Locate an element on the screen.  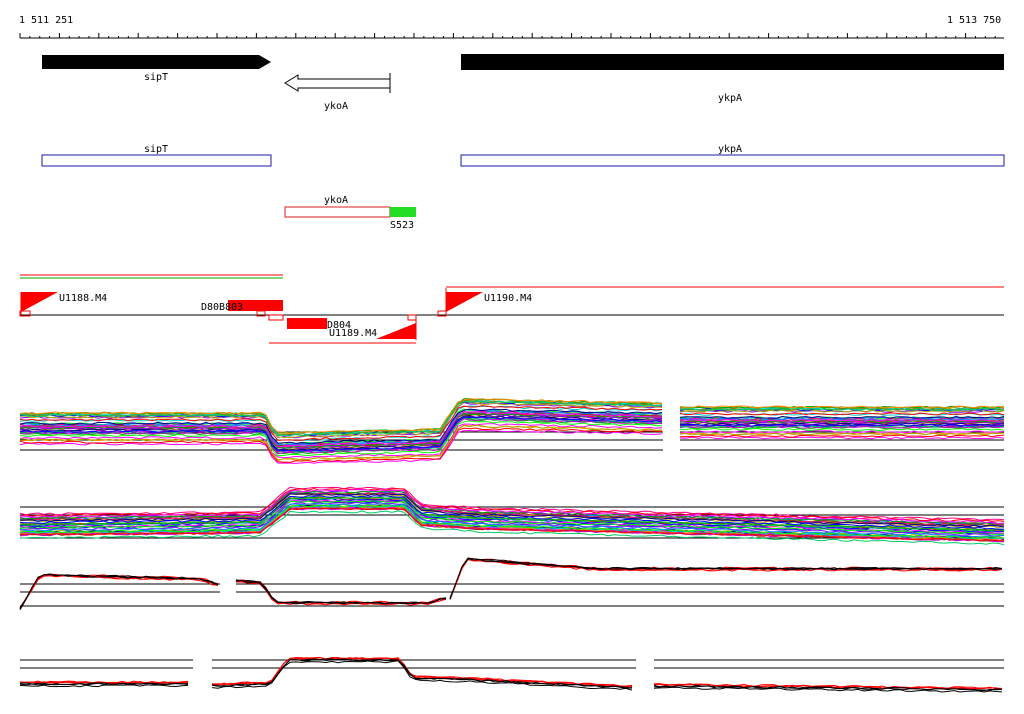
transcript-label-D804: D804 is located at coordinates (339, 325).